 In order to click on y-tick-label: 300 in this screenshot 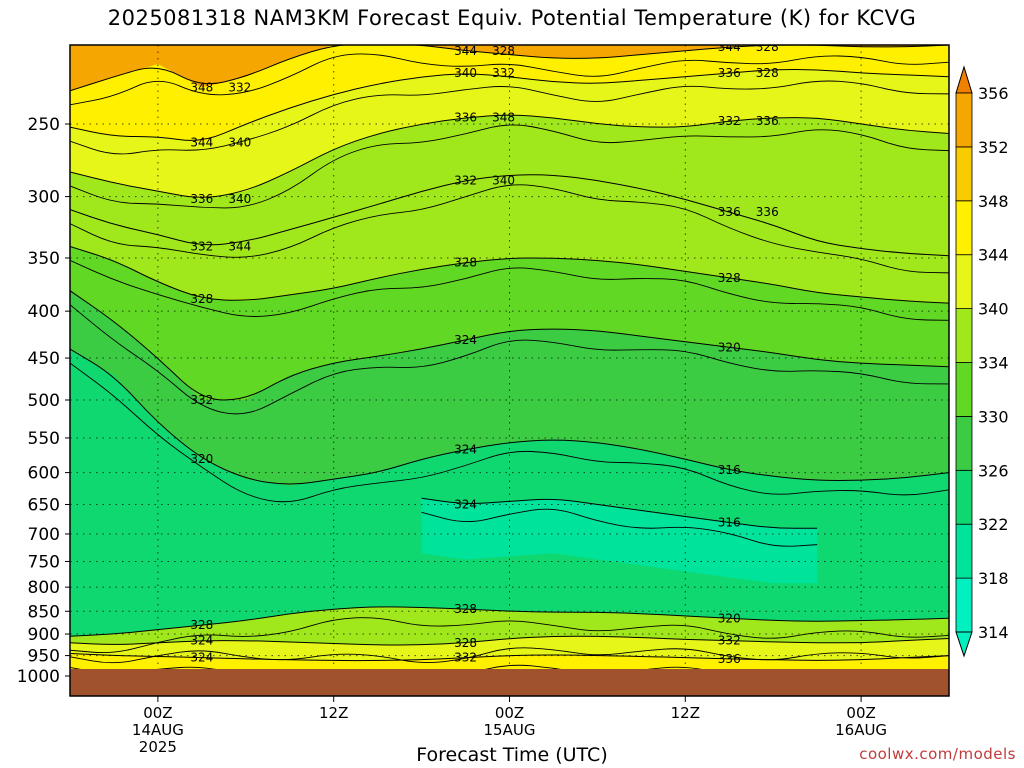, I will do `click(44, 198)`.